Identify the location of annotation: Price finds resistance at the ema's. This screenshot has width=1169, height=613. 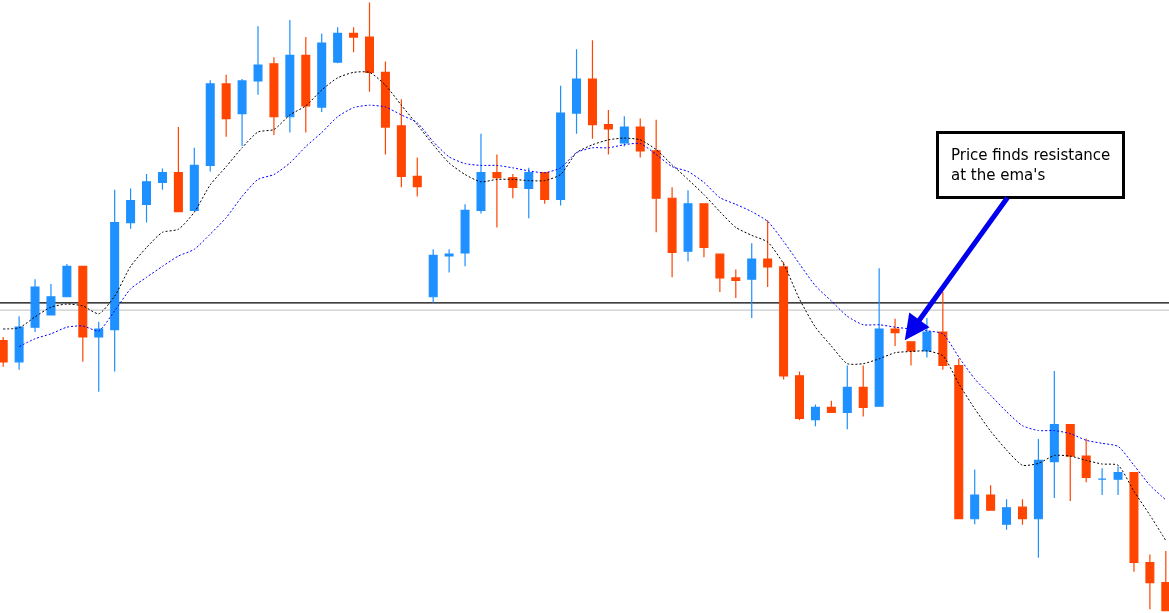
(1031, 165).